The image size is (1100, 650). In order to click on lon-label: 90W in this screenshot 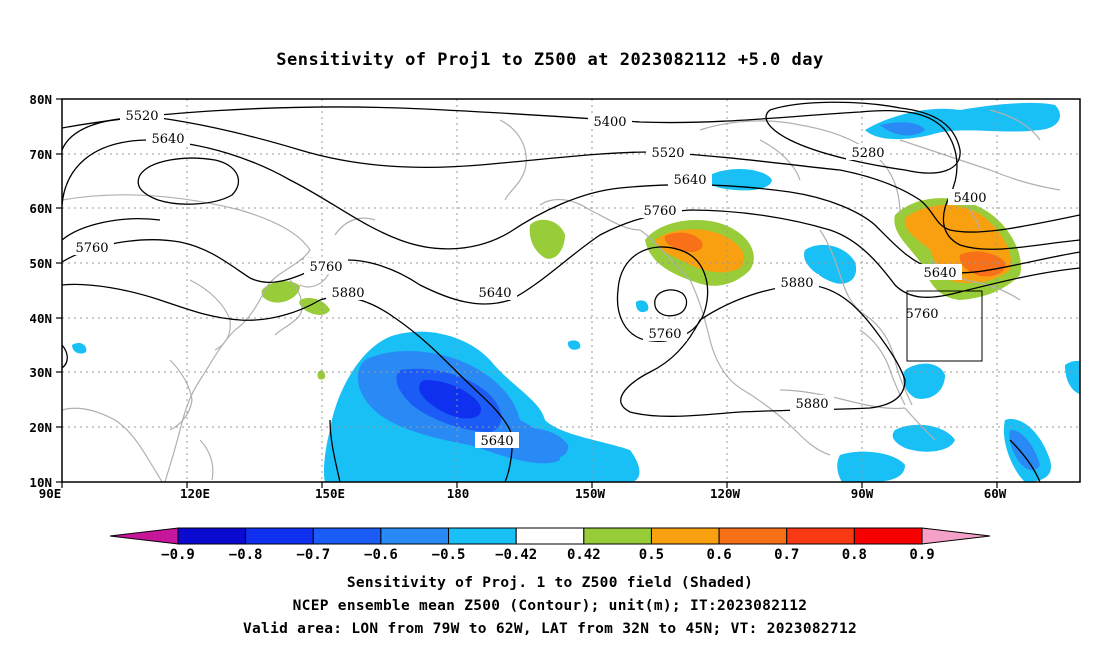, I will do `click(862, 493)`.